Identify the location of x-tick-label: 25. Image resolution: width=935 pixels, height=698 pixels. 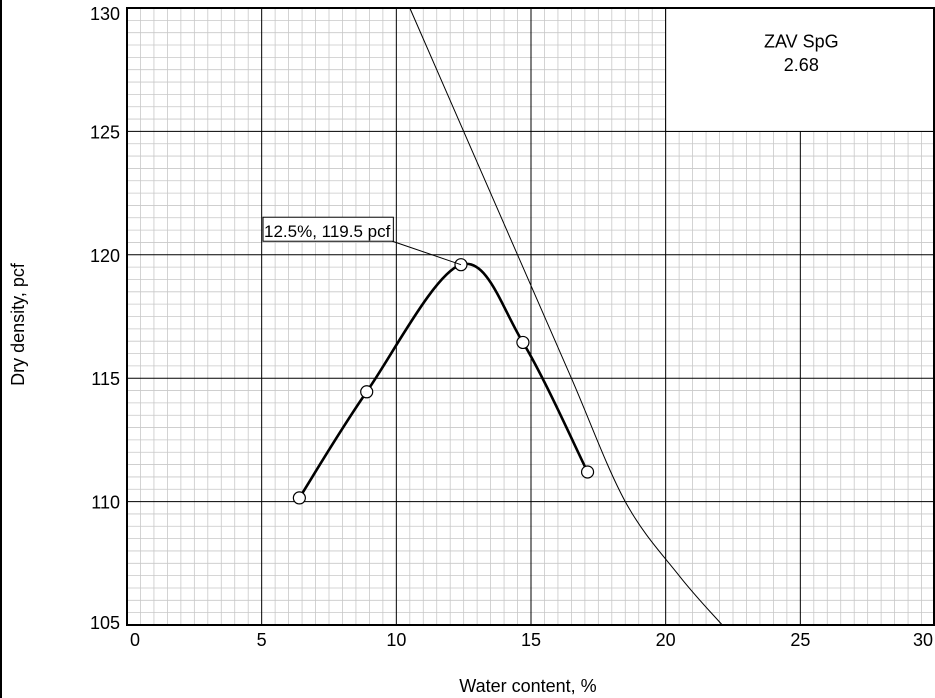
(800, 640).